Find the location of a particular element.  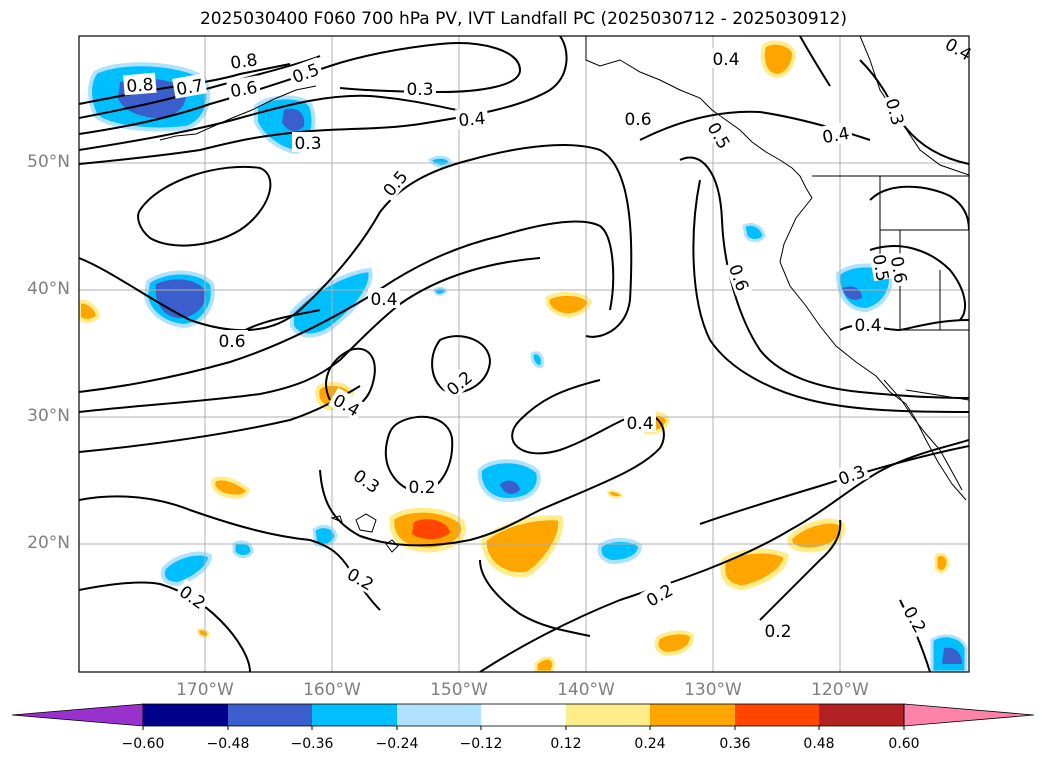

lat-label-20n: 20°N is located at coordinates (48, 543).